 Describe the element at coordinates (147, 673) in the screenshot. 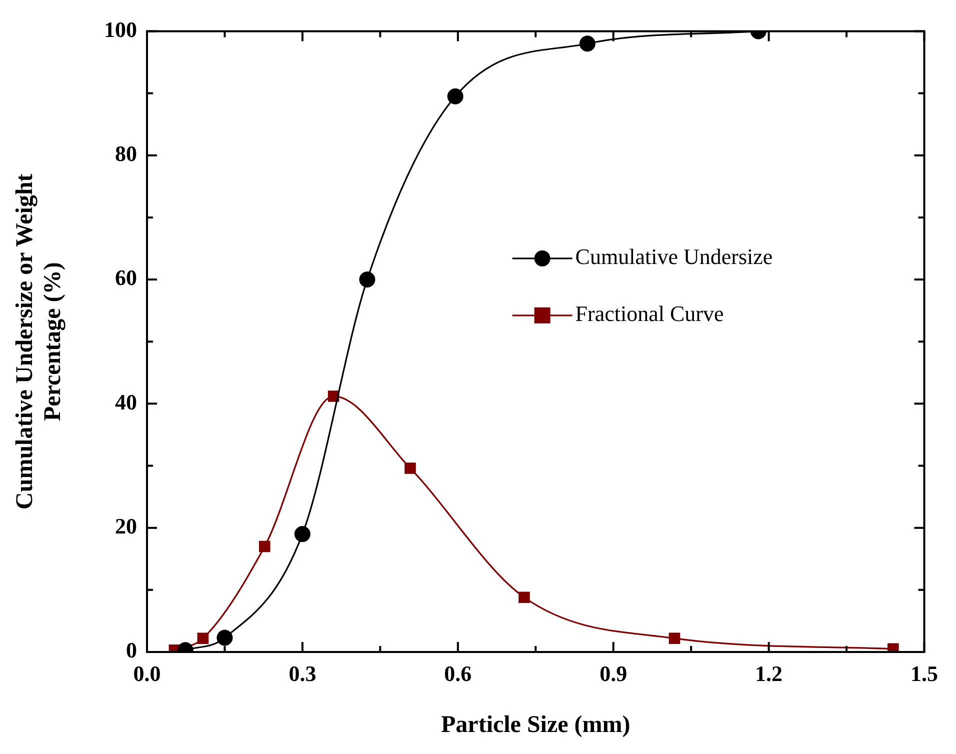

I see `x-tick-label: 0.0` at that location.